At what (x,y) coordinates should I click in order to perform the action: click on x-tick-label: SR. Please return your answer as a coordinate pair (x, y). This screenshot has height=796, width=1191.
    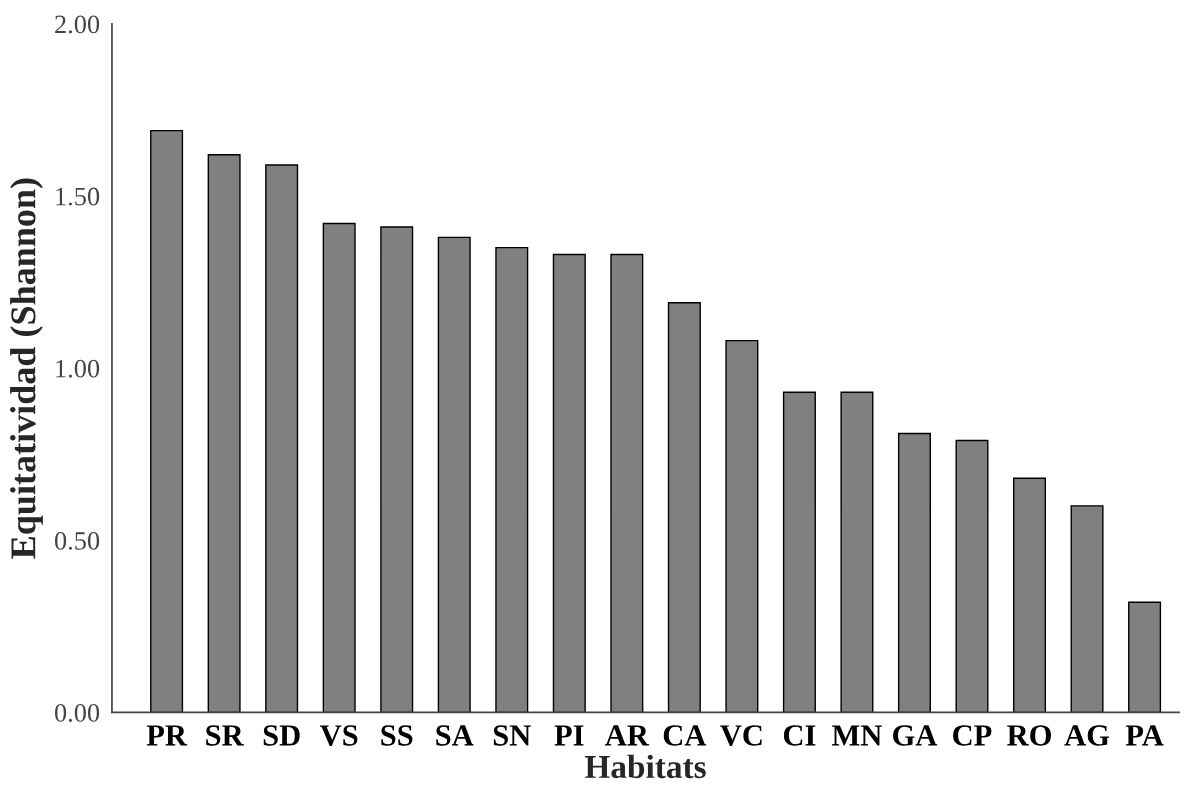
    Looking at the image, I should click on (225, 735).